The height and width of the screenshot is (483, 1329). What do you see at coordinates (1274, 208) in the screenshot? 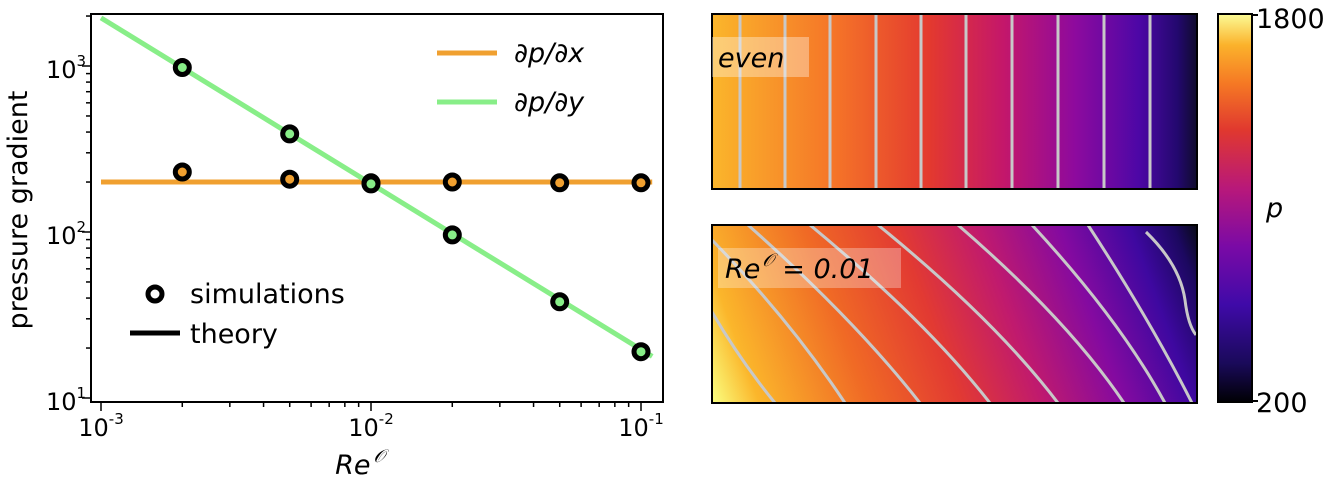
I see `colorbar-title: p` at bounding box center [1274, 208].